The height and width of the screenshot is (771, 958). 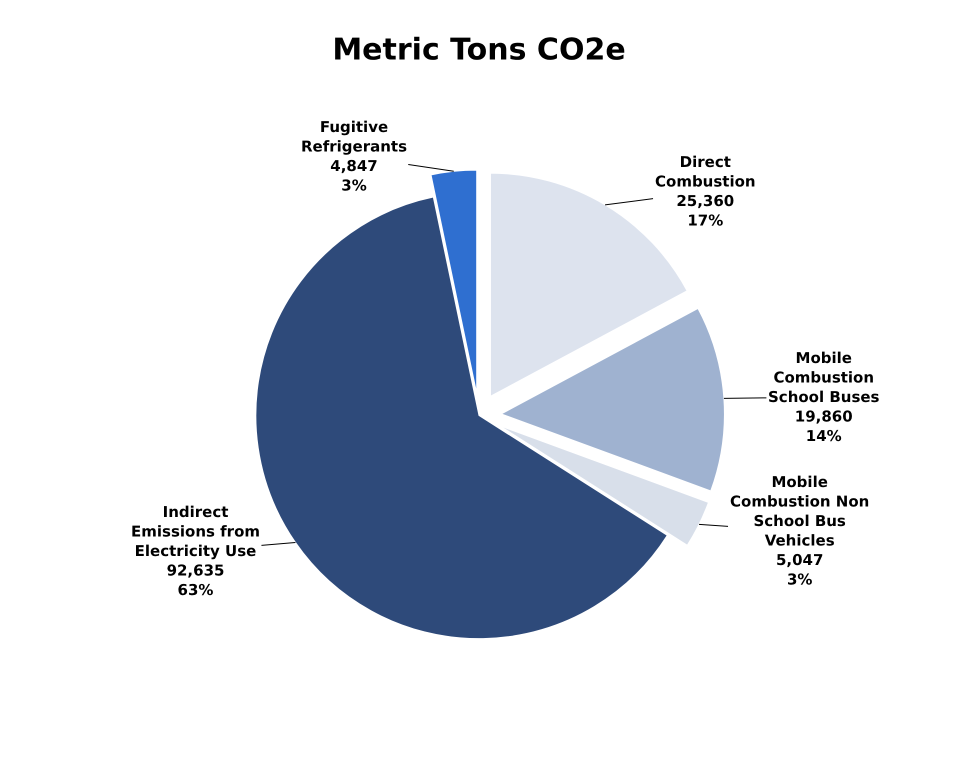 What do you see at coordinates (354, 175) in the screenshot?
I see `data-label: 4,847 3%` at bounding box center [354, 175].